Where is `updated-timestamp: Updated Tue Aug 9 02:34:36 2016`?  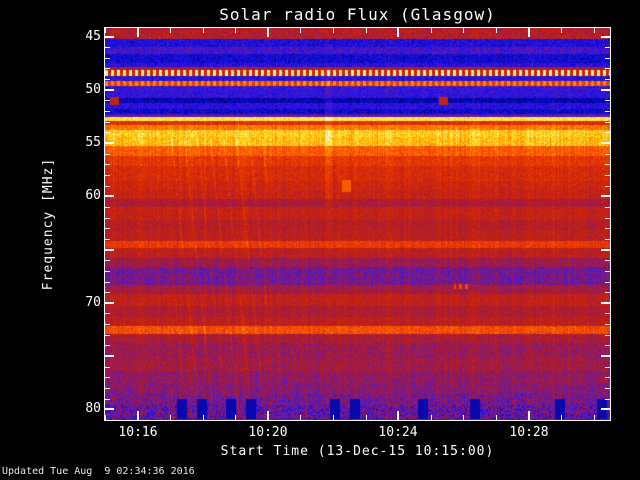
updated-timestamp: Updated Tue Aug 9 02:34:36 2016 is located at coordinates (98, 471).